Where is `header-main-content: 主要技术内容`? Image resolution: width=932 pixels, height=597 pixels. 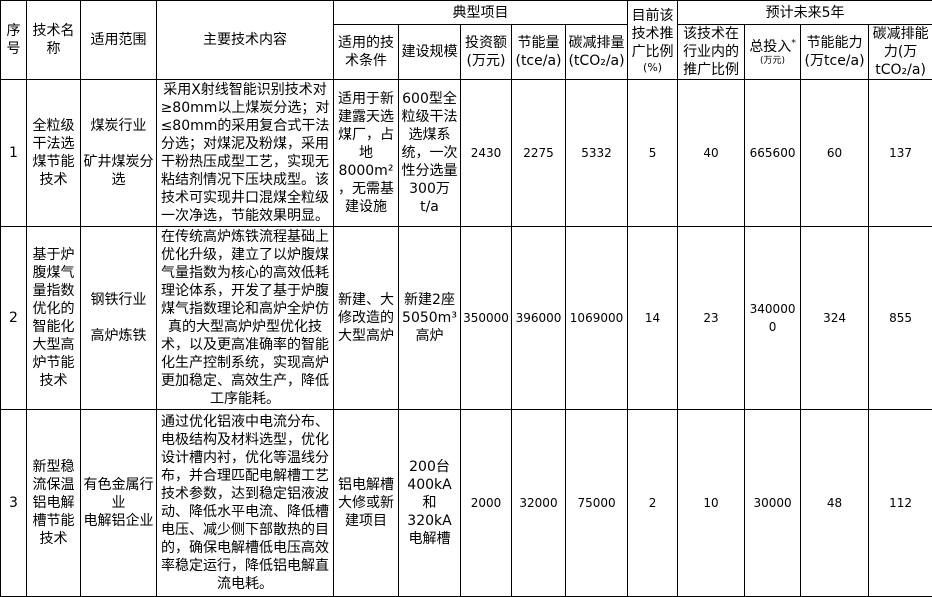
header-main-content: 主要技术内容 is located at coordinates (245, 40).